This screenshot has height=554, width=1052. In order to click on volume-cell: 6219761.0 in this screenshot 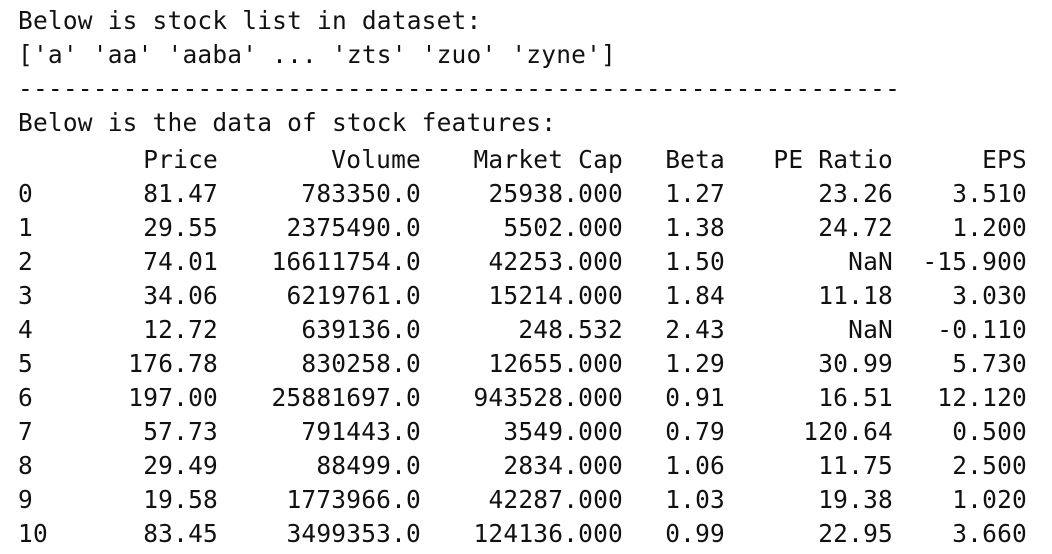, I will do `click(353, 295)`.